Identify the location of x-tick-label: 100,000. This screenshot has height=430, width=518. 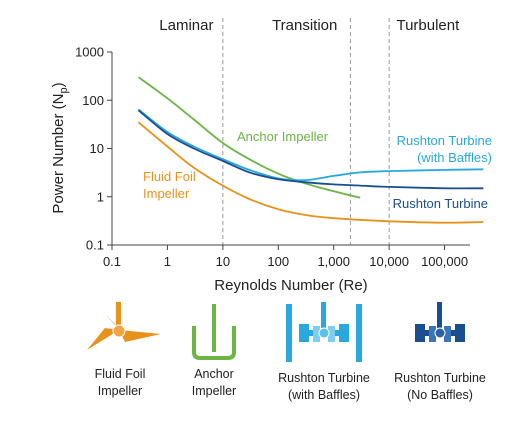
(444, 261).